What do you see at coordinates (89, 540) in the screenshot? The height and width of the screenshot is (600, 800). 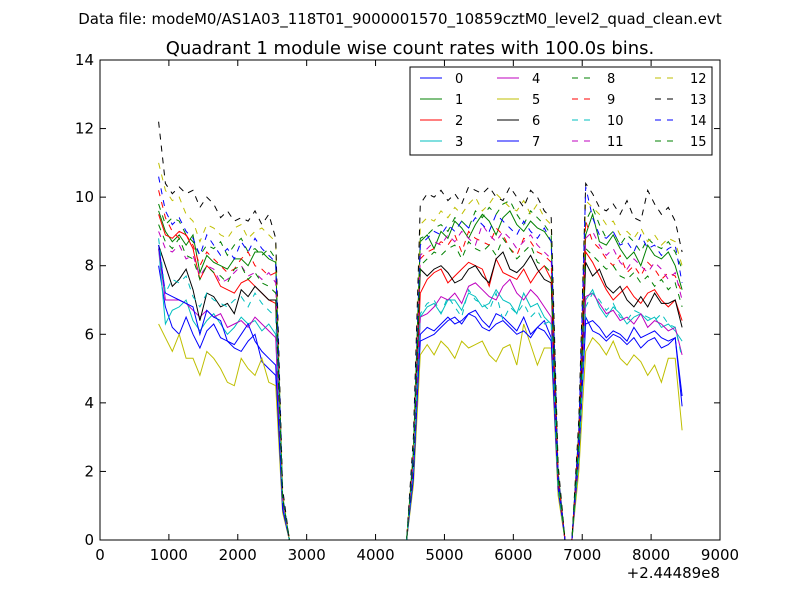 I see `y-tick-label: 0` at bounding box center [89, 540].